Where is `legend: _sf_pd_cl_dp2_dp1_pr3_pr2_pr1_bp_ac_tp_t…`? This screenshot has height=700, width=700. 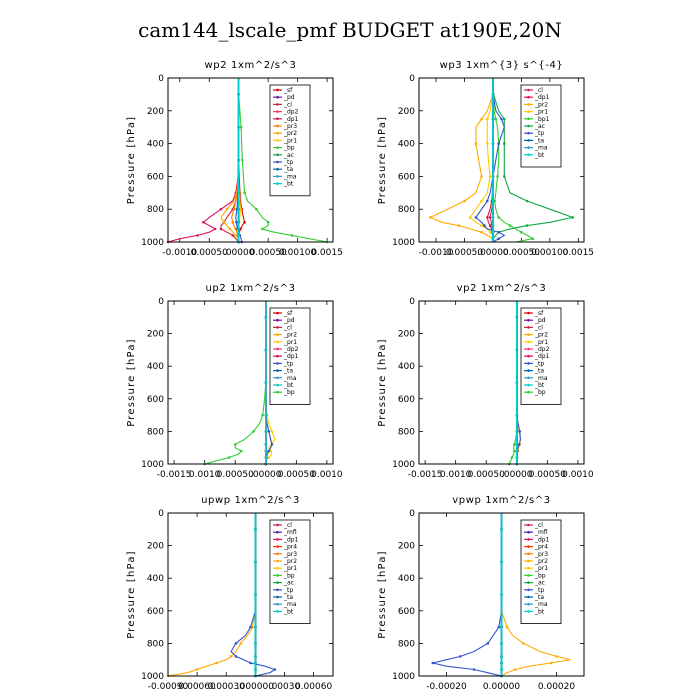
legend: _sf_pd_cl_dp2_dp1_pr3_pr2_pr1_bp_ac_tp_t… is located at coordinates (290, 140).